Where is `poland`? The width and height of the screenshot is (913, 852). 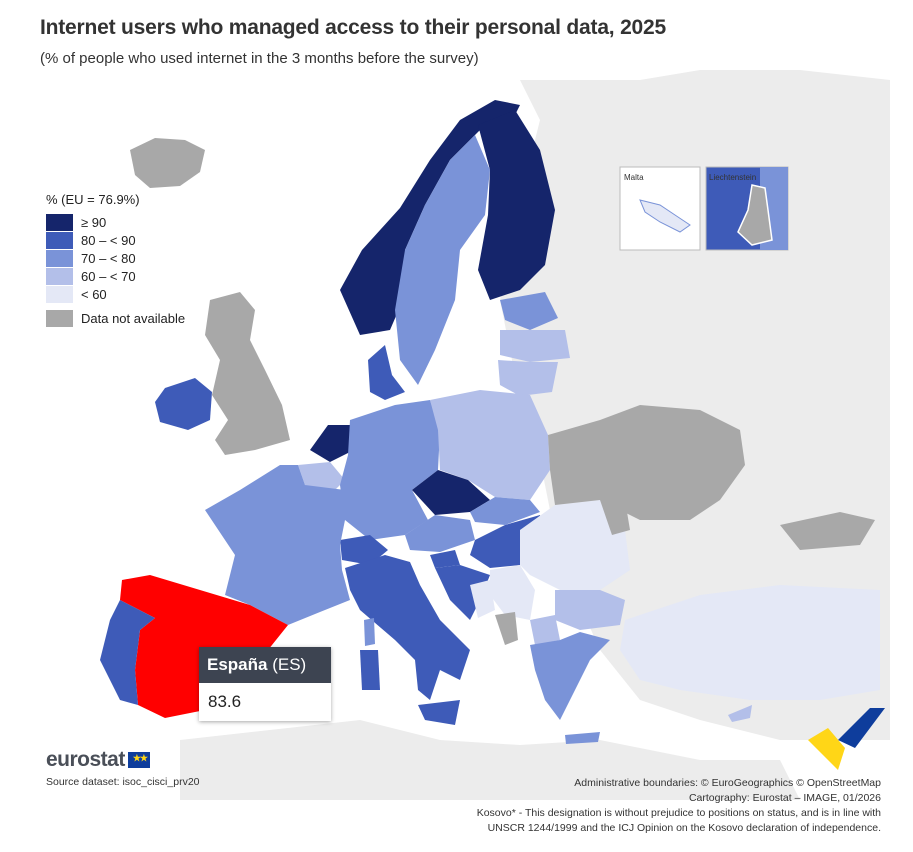
poland is located at coordinates (490, 445).